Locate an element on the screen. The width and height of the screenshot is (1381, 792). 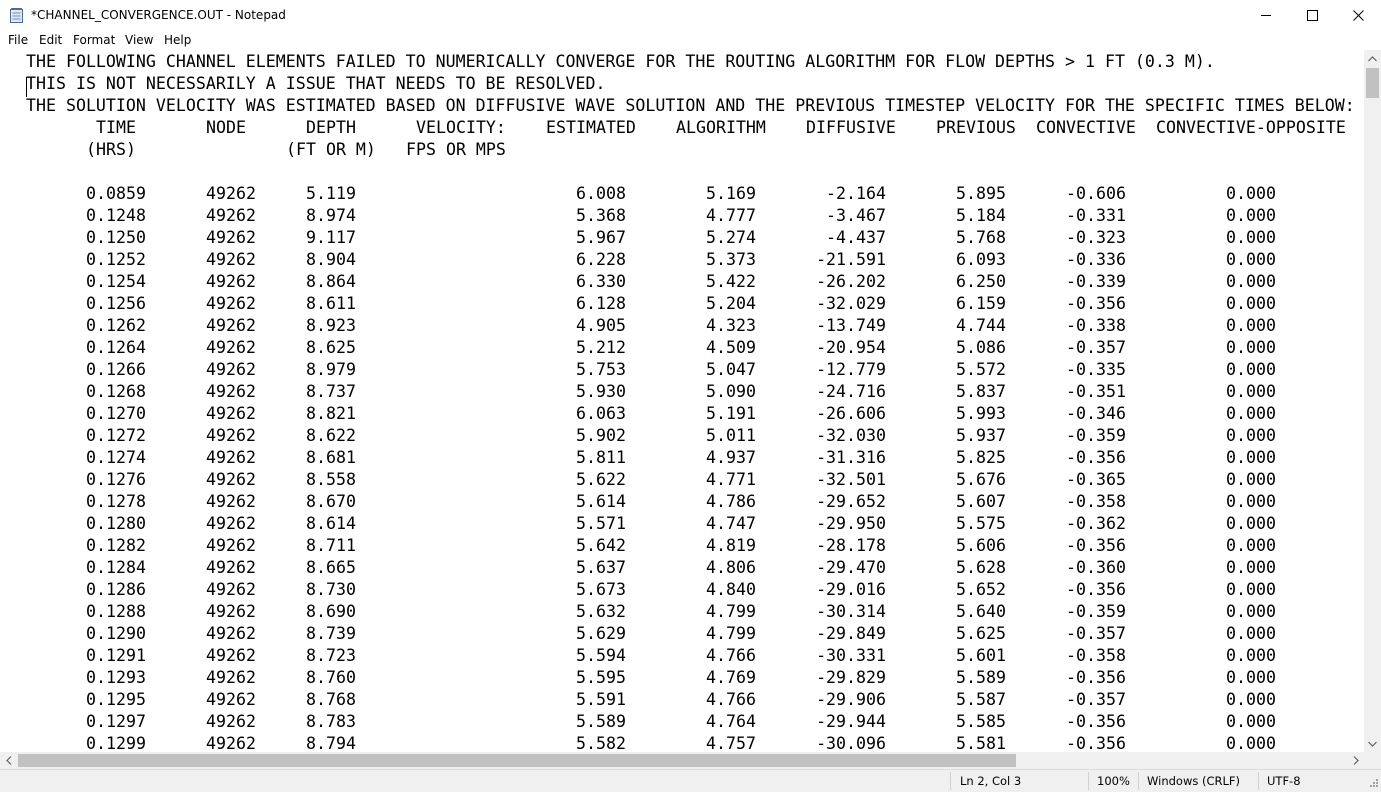
cell-diffusive: -32.029 is located at coordinates (851, 303).